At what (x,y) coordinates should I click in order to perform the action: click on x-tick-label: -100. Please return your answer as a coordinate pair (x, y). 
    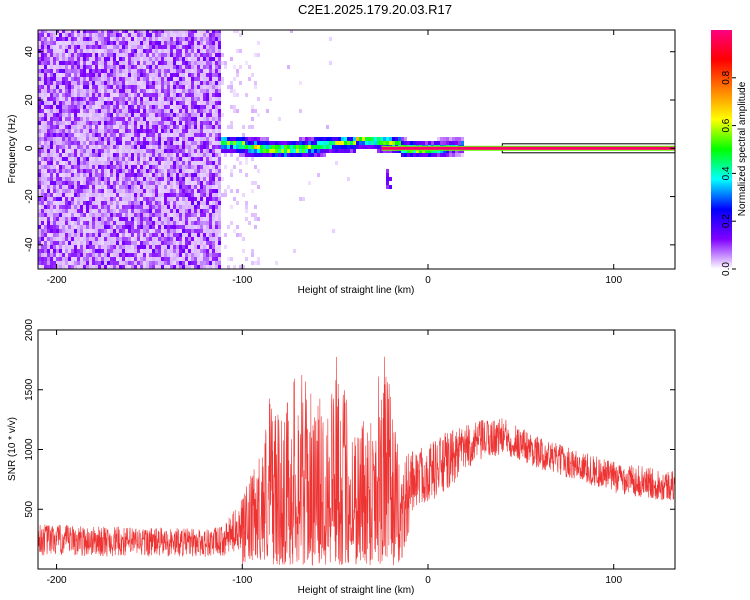
    Looking at the image, I should click on (242, 580).